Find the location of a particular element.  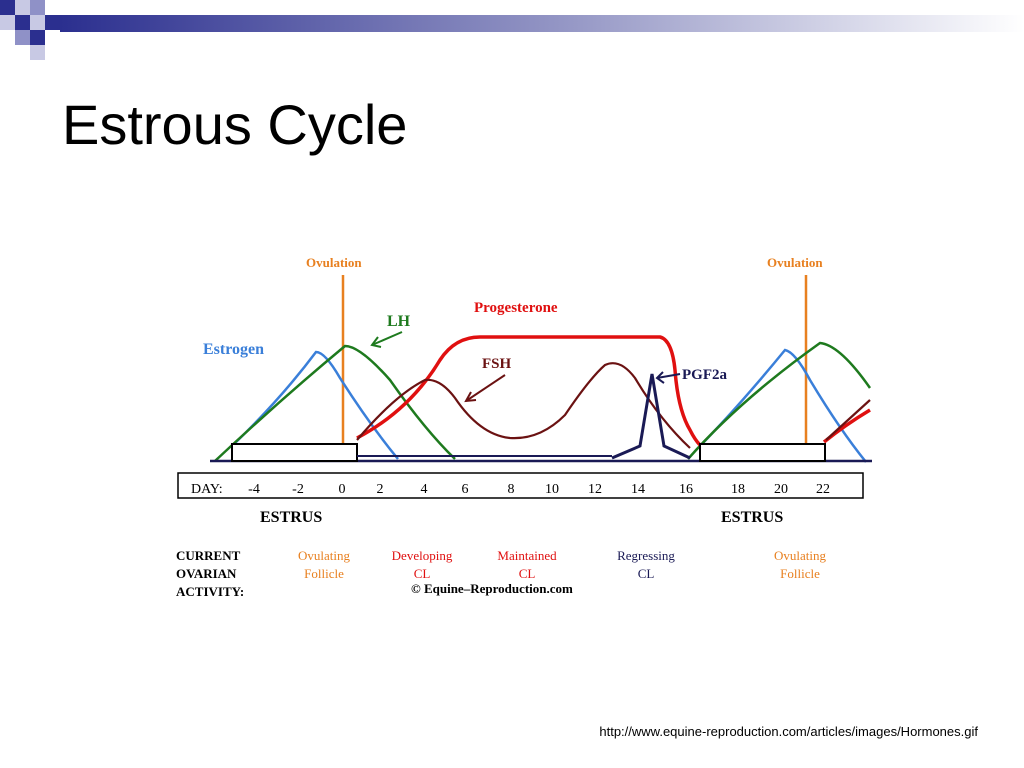

day-tick: 12 is located at coordinates (595, 489).